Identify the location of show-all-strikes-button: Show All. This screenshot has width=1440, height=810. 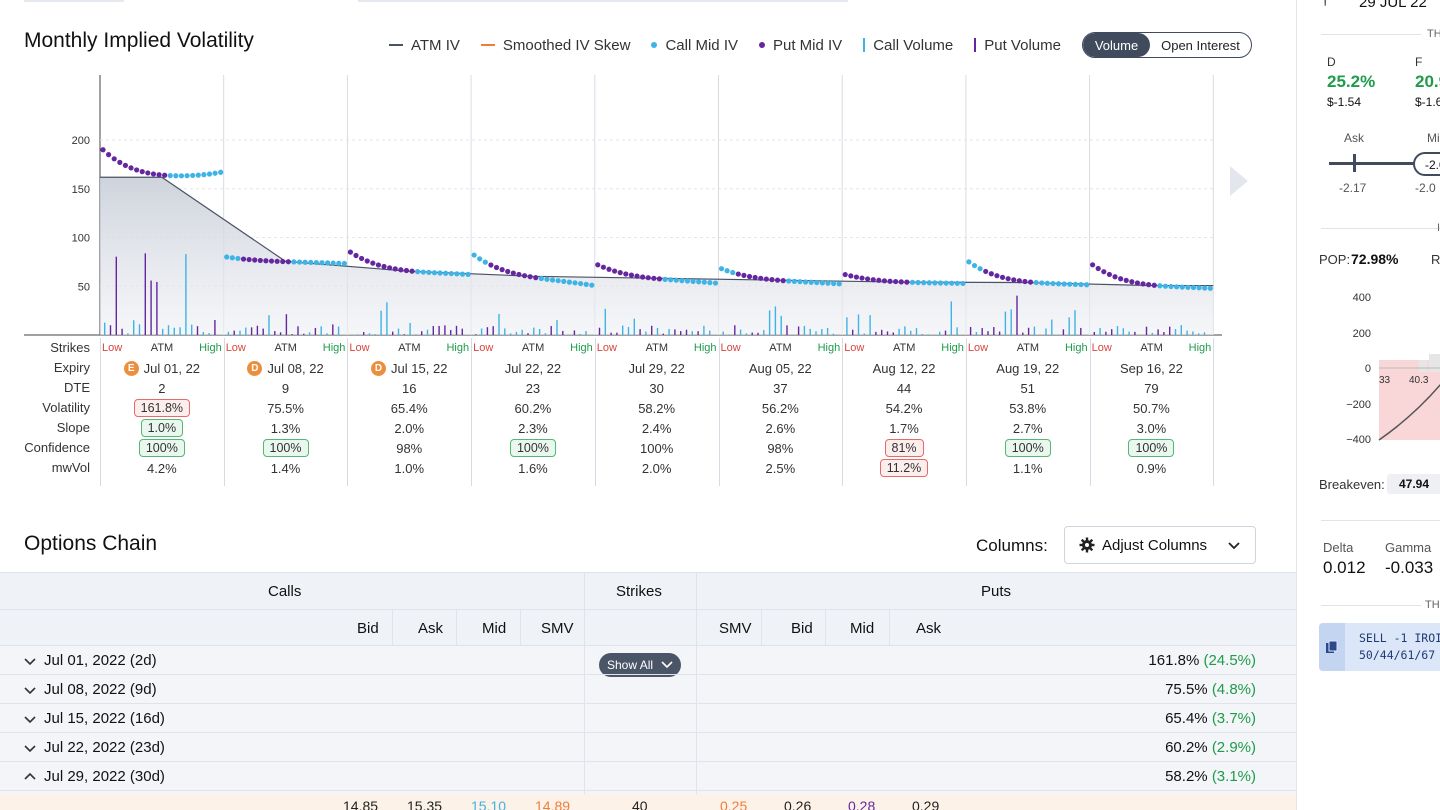
(640, 665).